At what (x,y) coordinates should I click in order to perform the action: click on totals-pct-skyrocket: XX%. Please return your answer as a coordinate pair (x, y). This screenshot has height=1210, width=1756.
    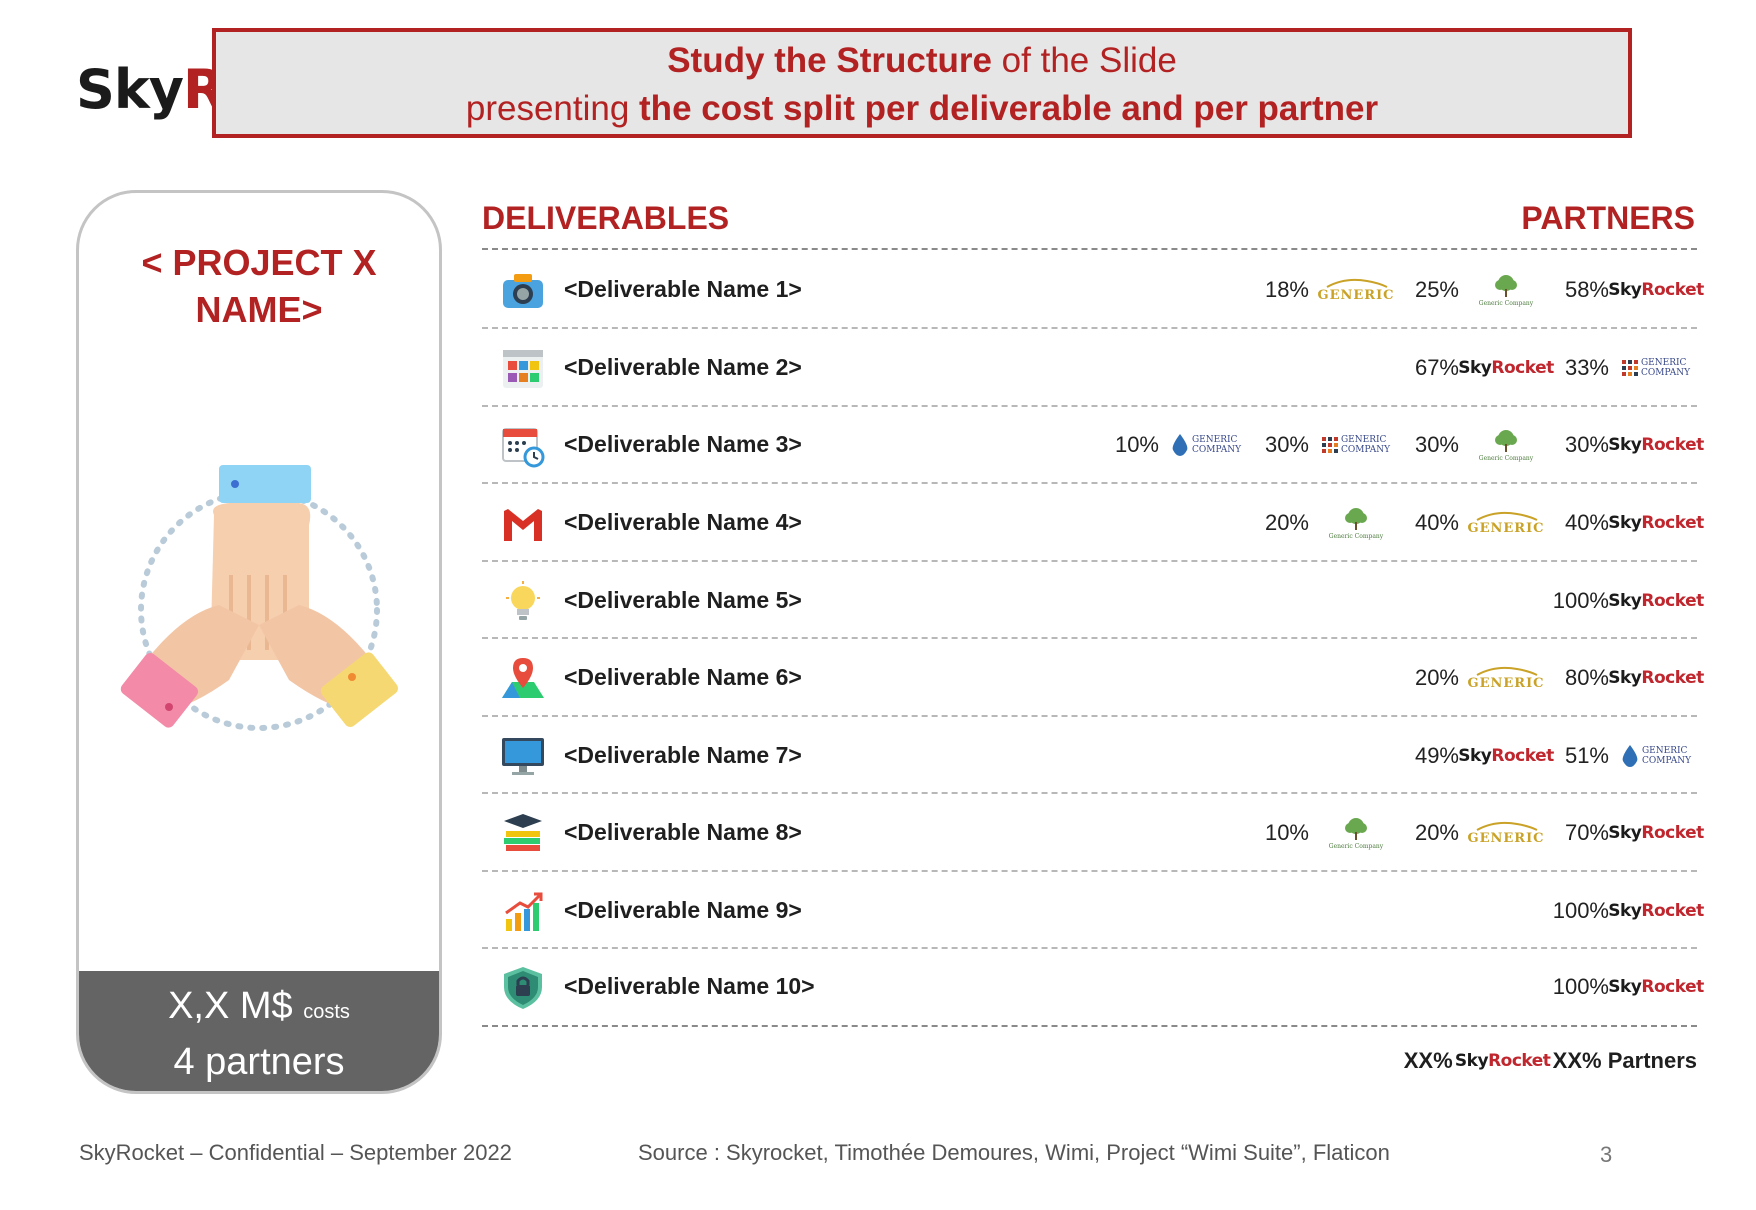
    Looking at the image, I should click on (1428, 1060).